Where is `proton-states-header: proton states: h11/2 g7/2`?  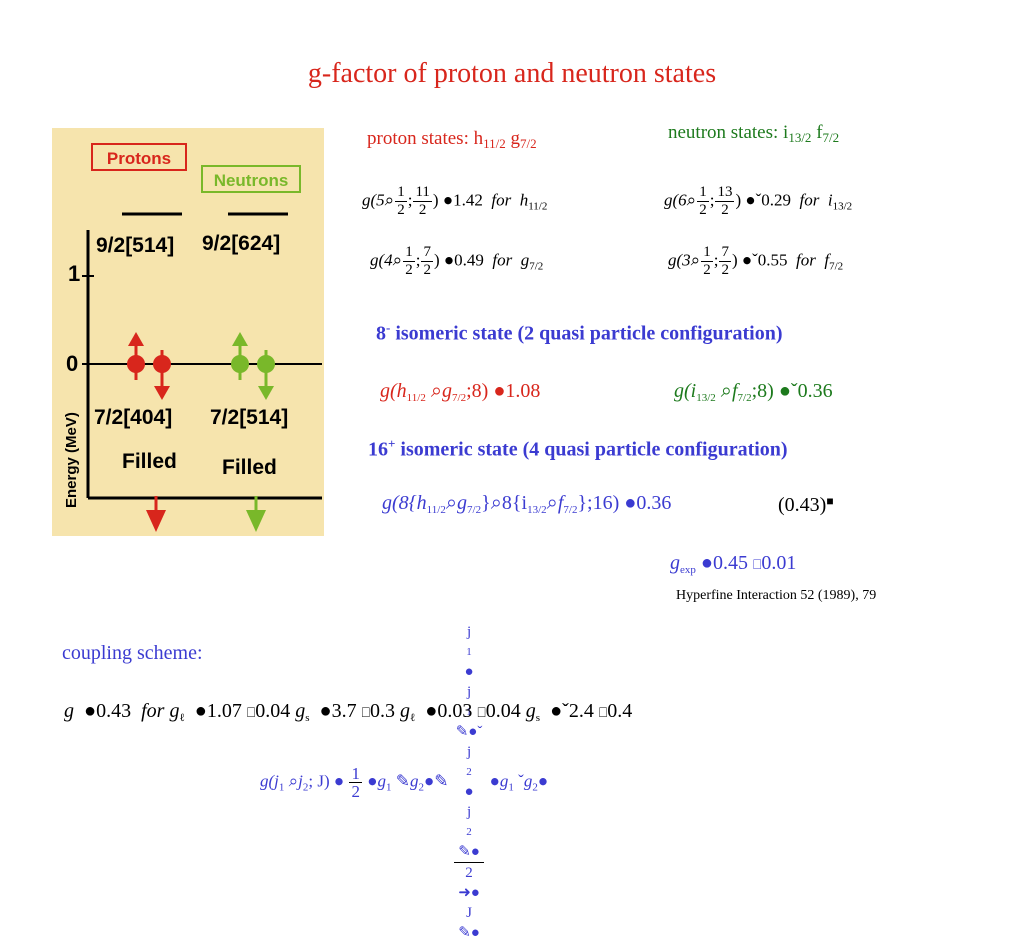 proton-states-header: proton states: h11/2 g7/2 is located at coordinates (452, 139).